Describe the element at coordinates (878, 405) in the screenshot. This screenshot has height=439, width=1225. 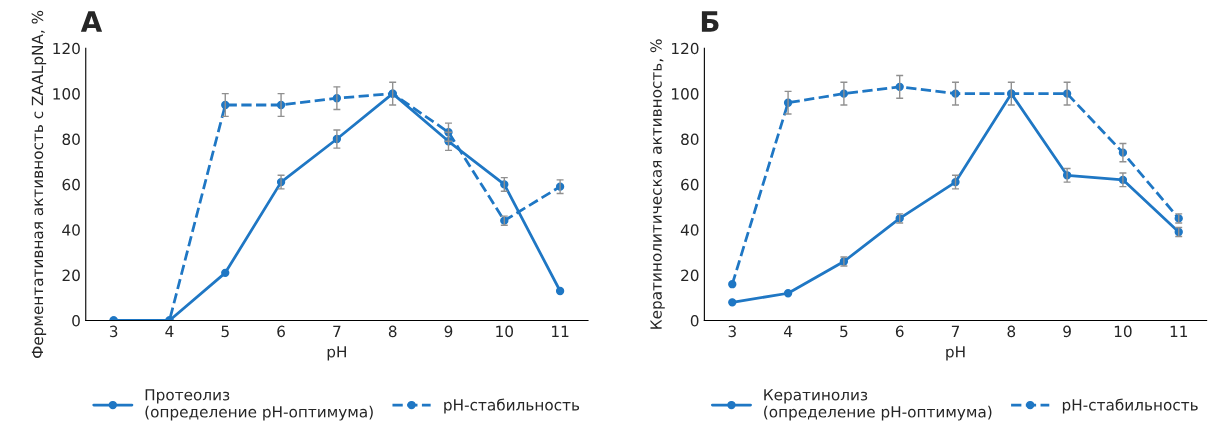
I see `legend-label: Кератинолиз (определение pH-оптимума)` at that location.